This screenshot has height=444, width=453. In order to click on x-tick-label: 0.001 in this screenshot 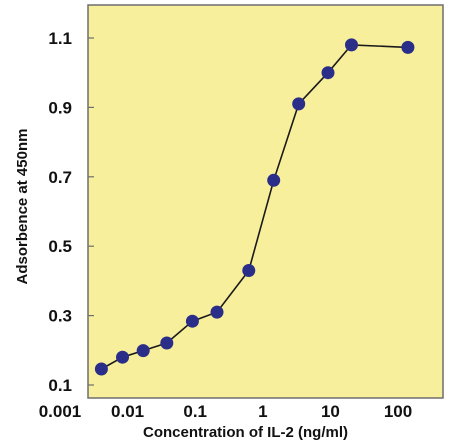, I will do `click(60, 411)`.